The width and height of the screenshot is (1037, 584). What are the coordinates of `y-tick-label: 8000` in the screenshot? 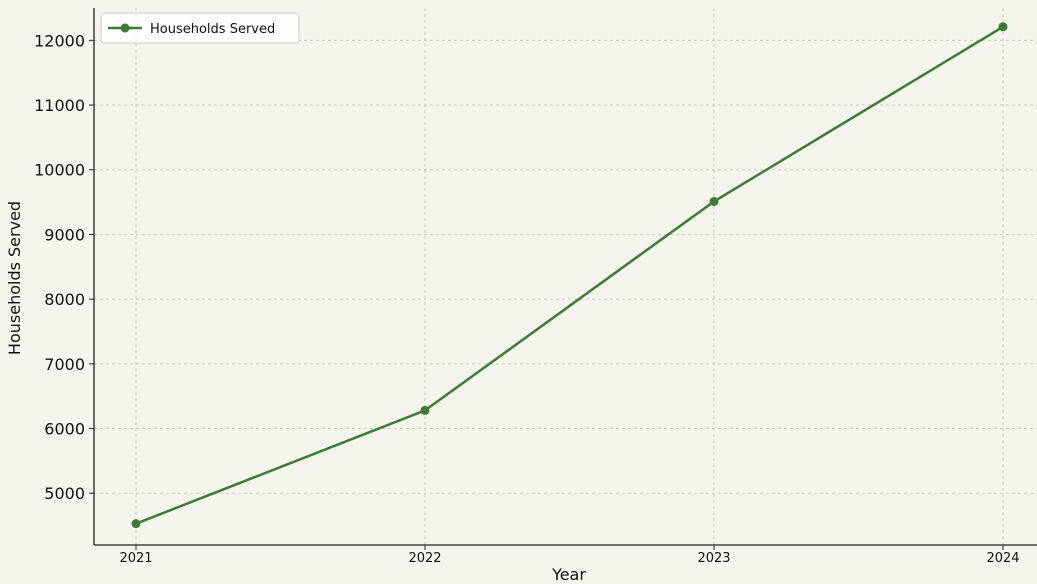 It's located at (64, 299).